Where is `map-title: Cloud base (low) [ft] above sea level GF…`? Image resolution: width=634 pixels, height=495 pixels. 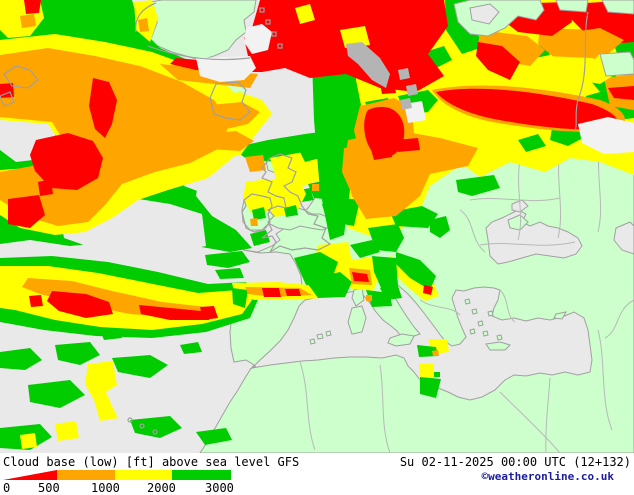
map-title: Cloud base (low) [ft] above sea level GF… is located at coordinates (151, 462).